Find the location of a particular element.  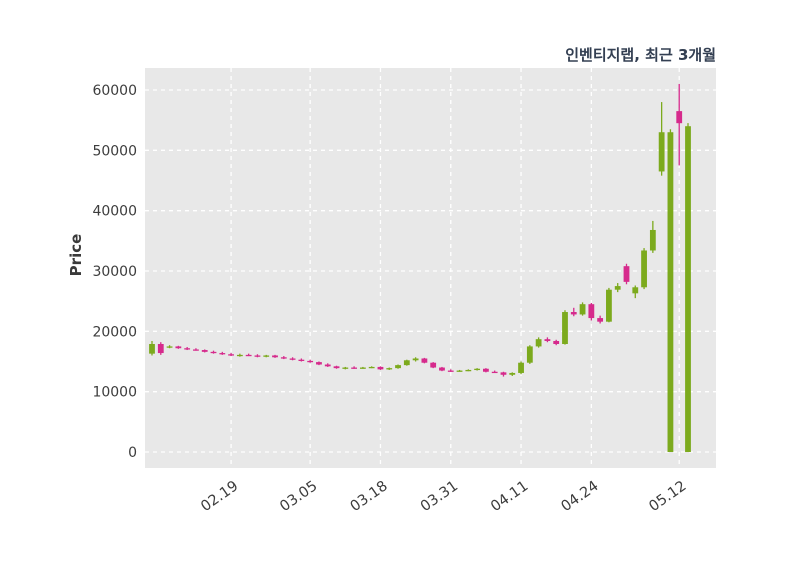

x-tick-label: 03.18 is located at coordinates (369, 496).